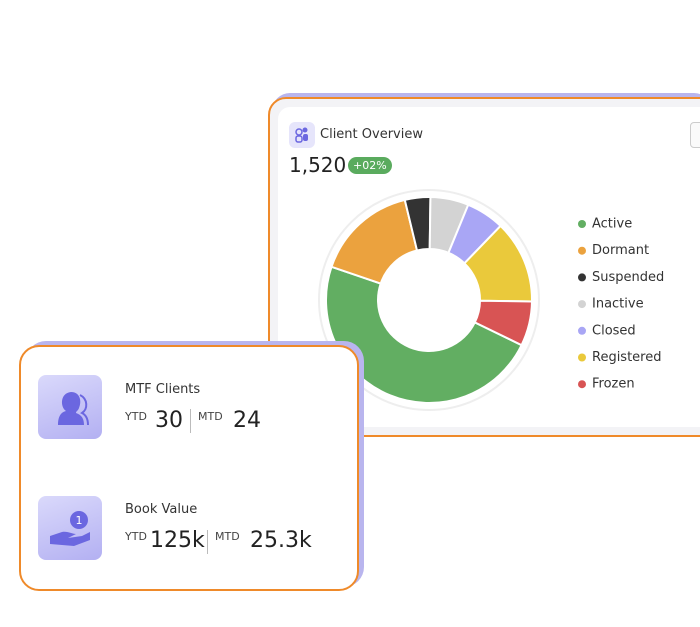 The width and height of the screenshot is (700, 627). I want to click on legend-label: Registered, so click(627, 357).